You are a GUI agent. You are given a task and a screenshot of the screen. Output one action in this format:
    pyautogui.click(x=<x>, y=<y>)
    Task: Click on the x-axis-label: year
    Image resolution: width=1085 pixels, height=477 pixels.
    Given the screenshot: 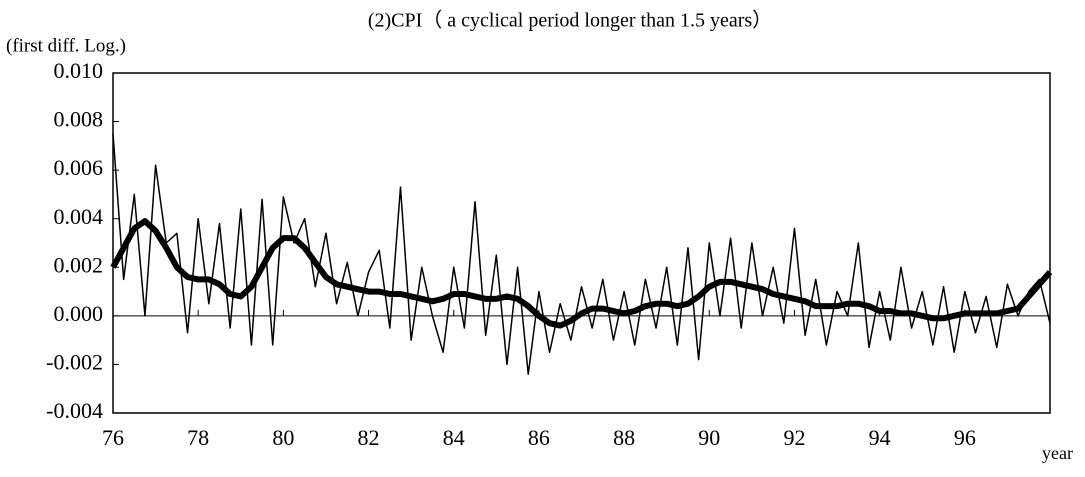 What is the action you would take?
    pyautogui.click(x=1057, y=453)
    